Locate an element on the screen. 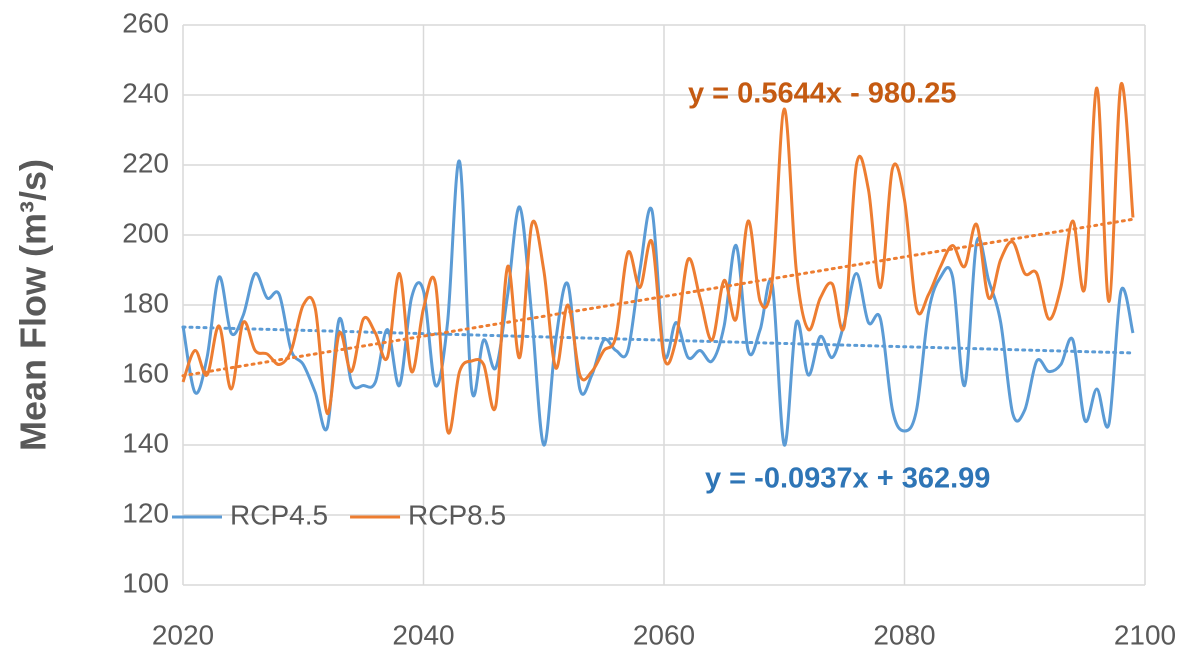 The width and height of the screenshot is (1197, 664). y-tick-label: 160 is located at coordinates (145, 372).